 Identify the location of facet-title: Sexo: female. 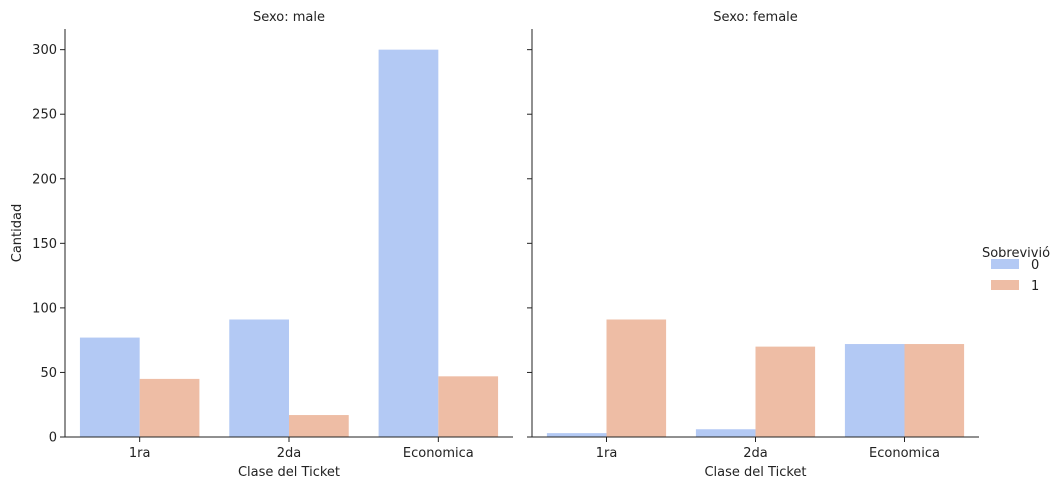
(755, 17).